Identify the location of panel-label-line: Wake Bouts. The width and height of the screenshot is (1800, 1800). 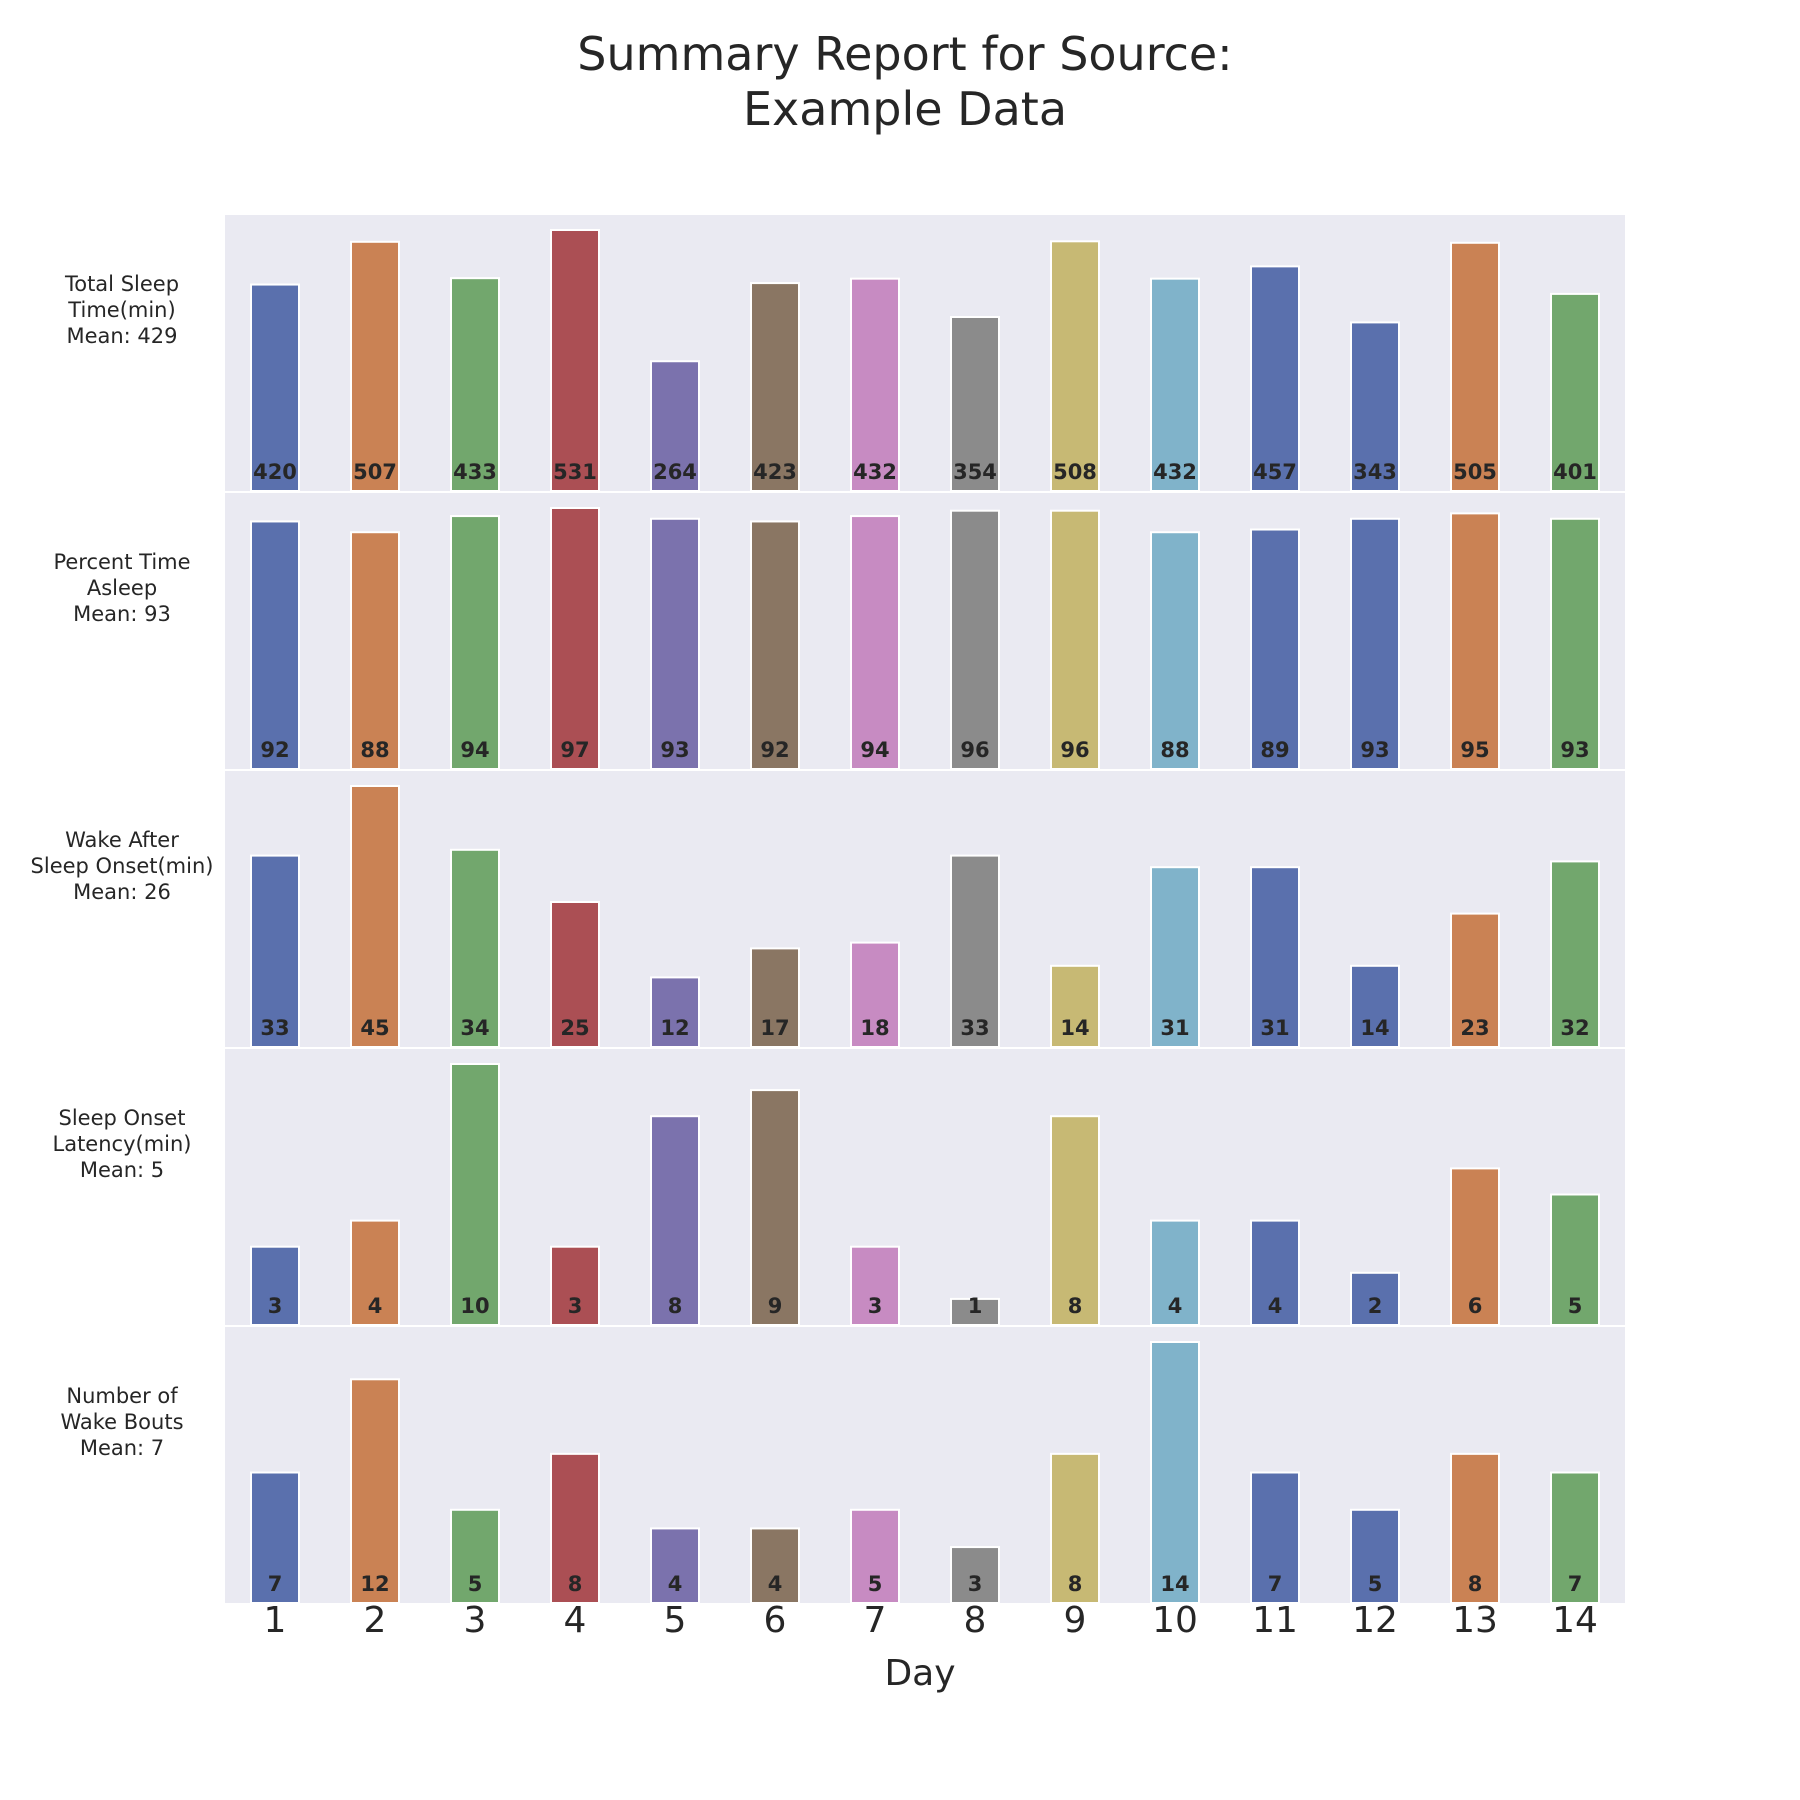
(121, 1422).